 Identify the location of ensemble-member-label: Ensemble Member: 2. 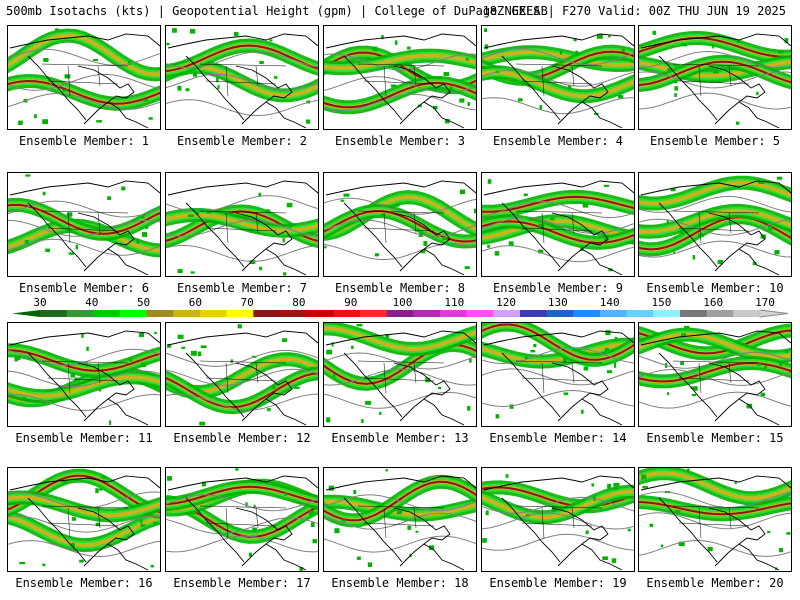
(242, 141).